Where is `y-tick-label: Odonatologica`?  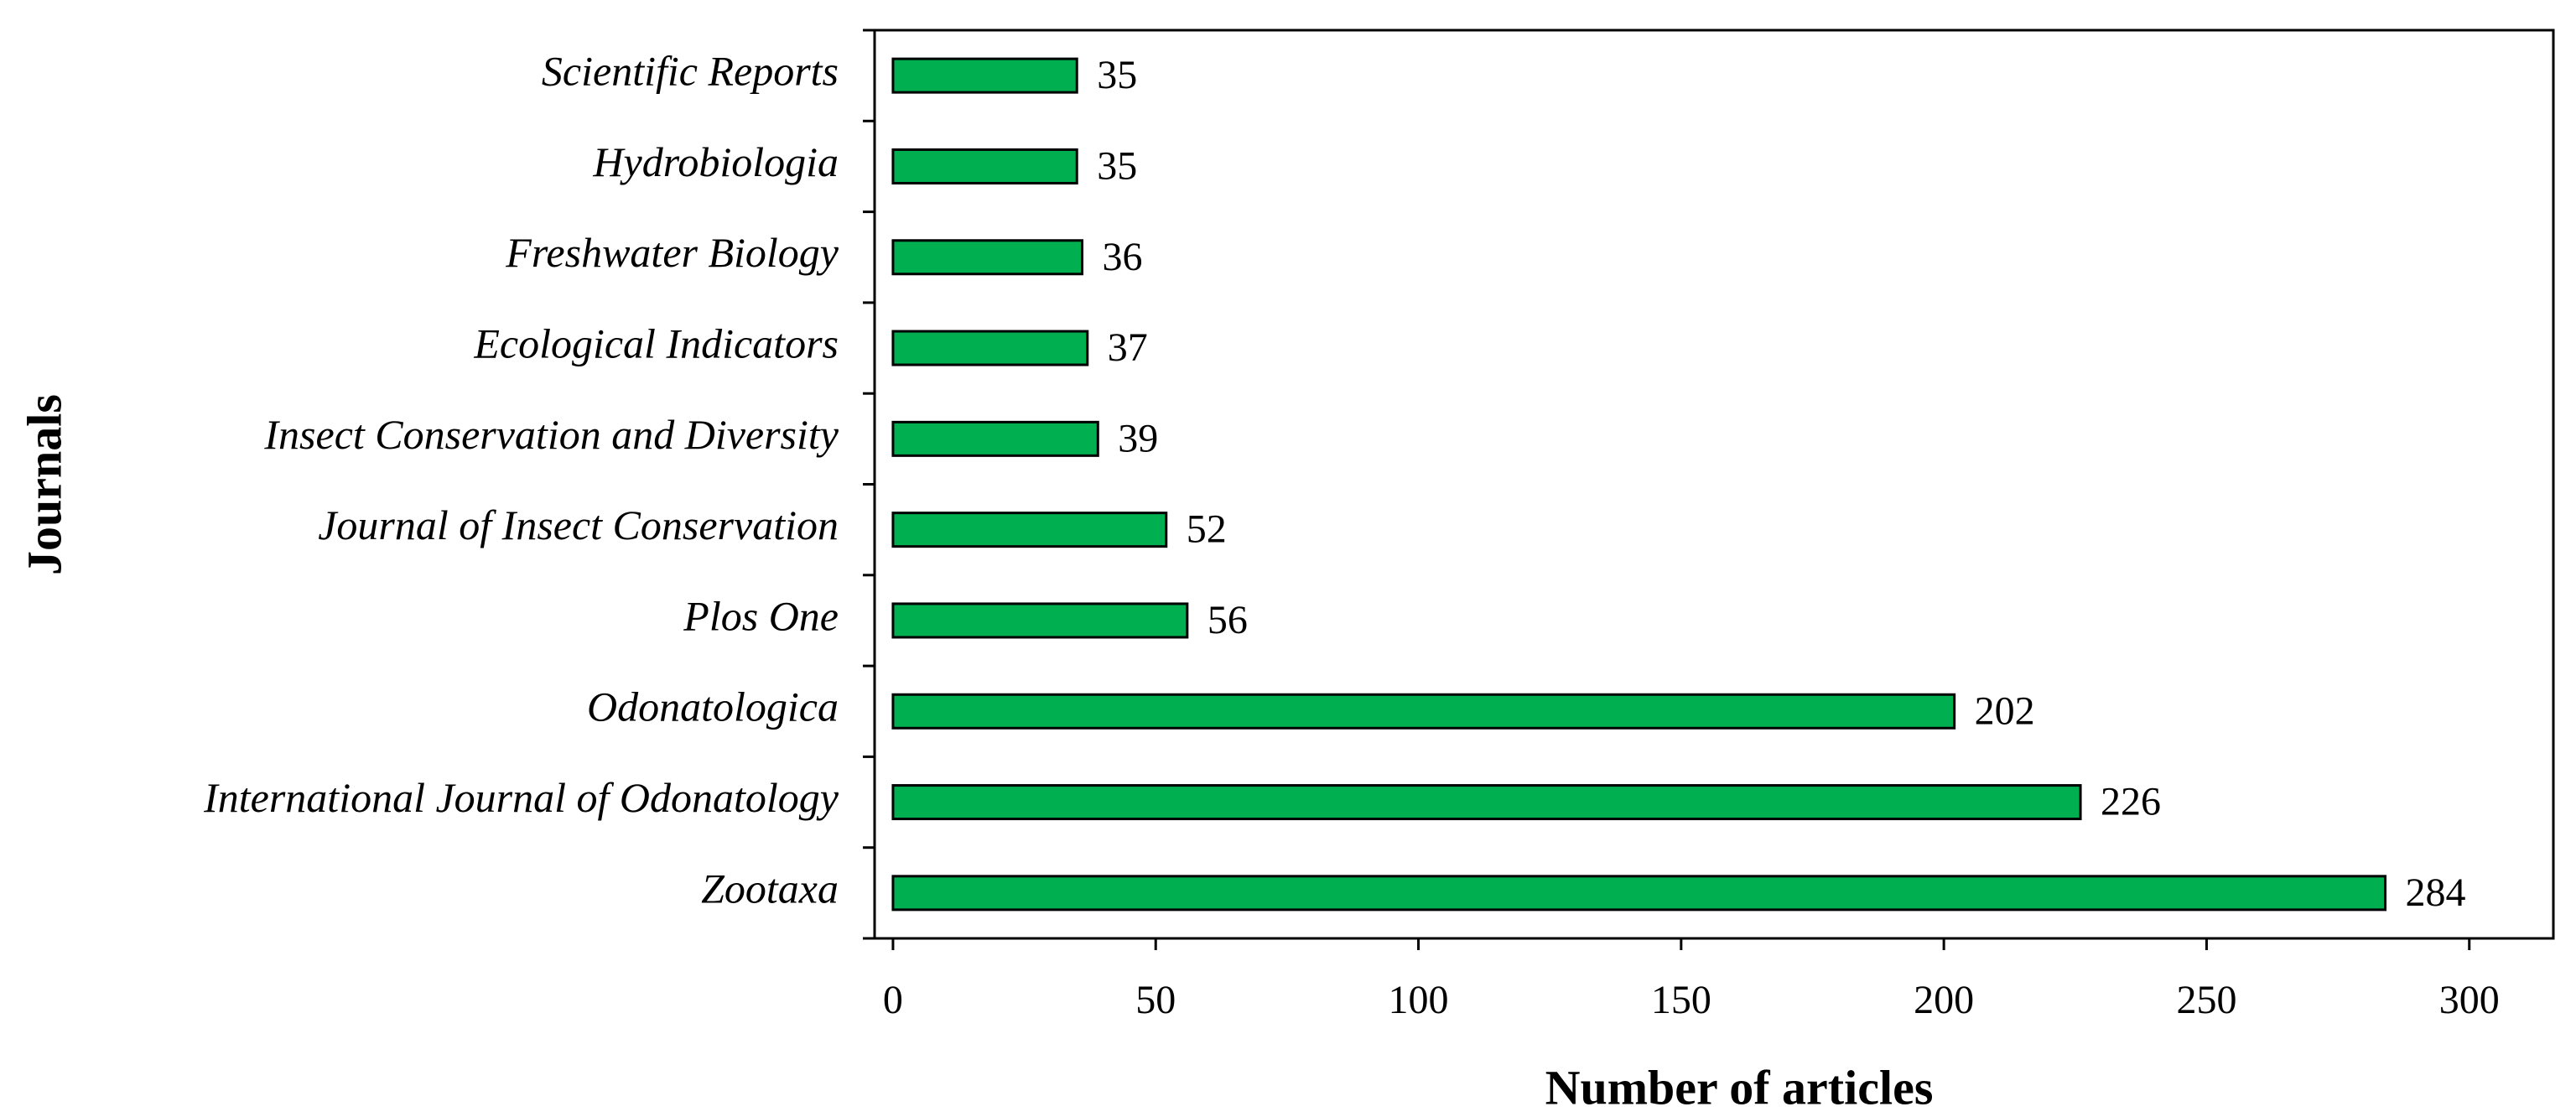 y-tick-label: Odonatologica is located at coordinates (713, 706).